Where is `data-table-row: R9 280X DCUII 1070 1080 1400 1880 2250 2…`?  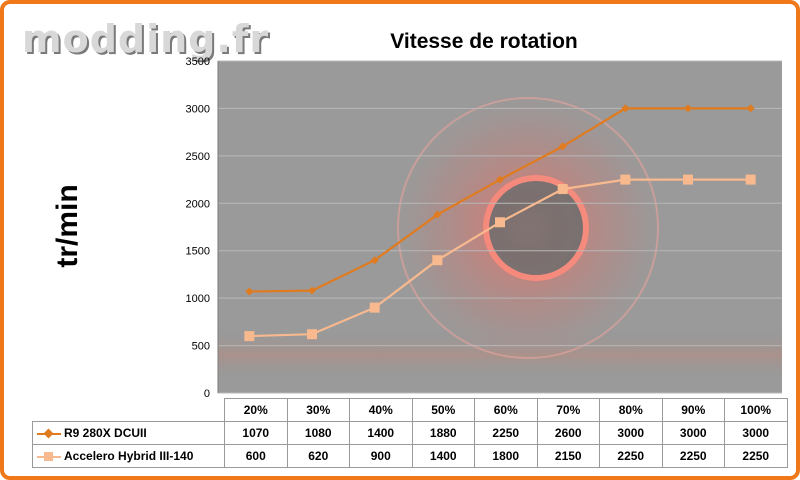
data-table-row: R9 280X DCUII 1070 1080 1400 1880 2250 2… is located at coordinates (410, 433).